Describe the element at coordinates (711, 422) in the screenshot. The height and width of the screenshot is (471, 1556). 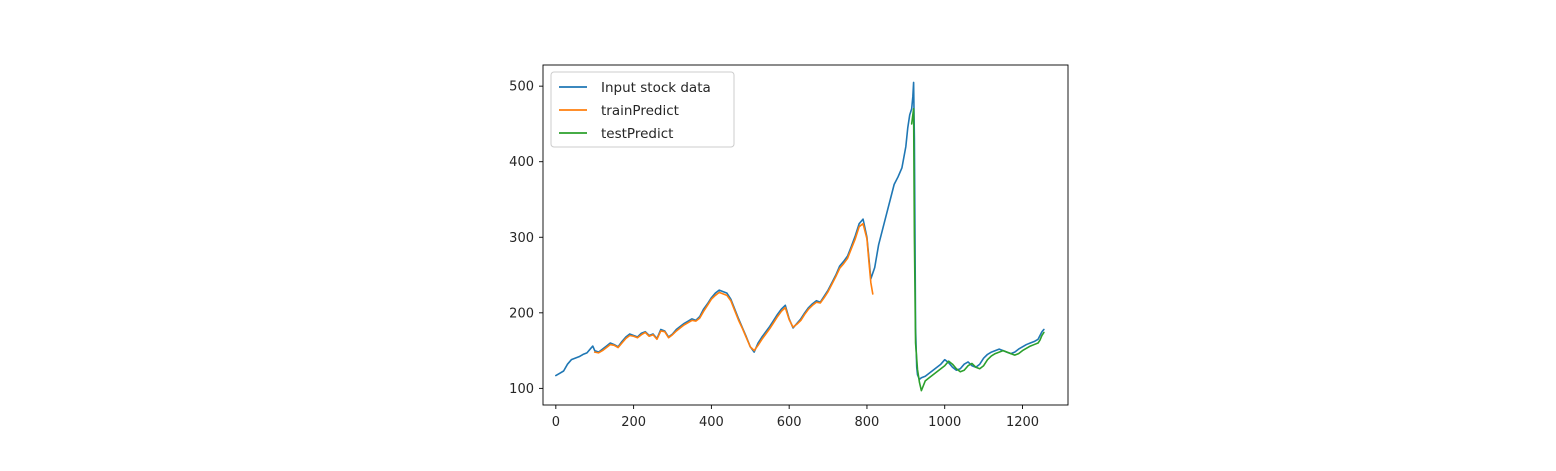
I see `x-tick-label: 400` at that location.